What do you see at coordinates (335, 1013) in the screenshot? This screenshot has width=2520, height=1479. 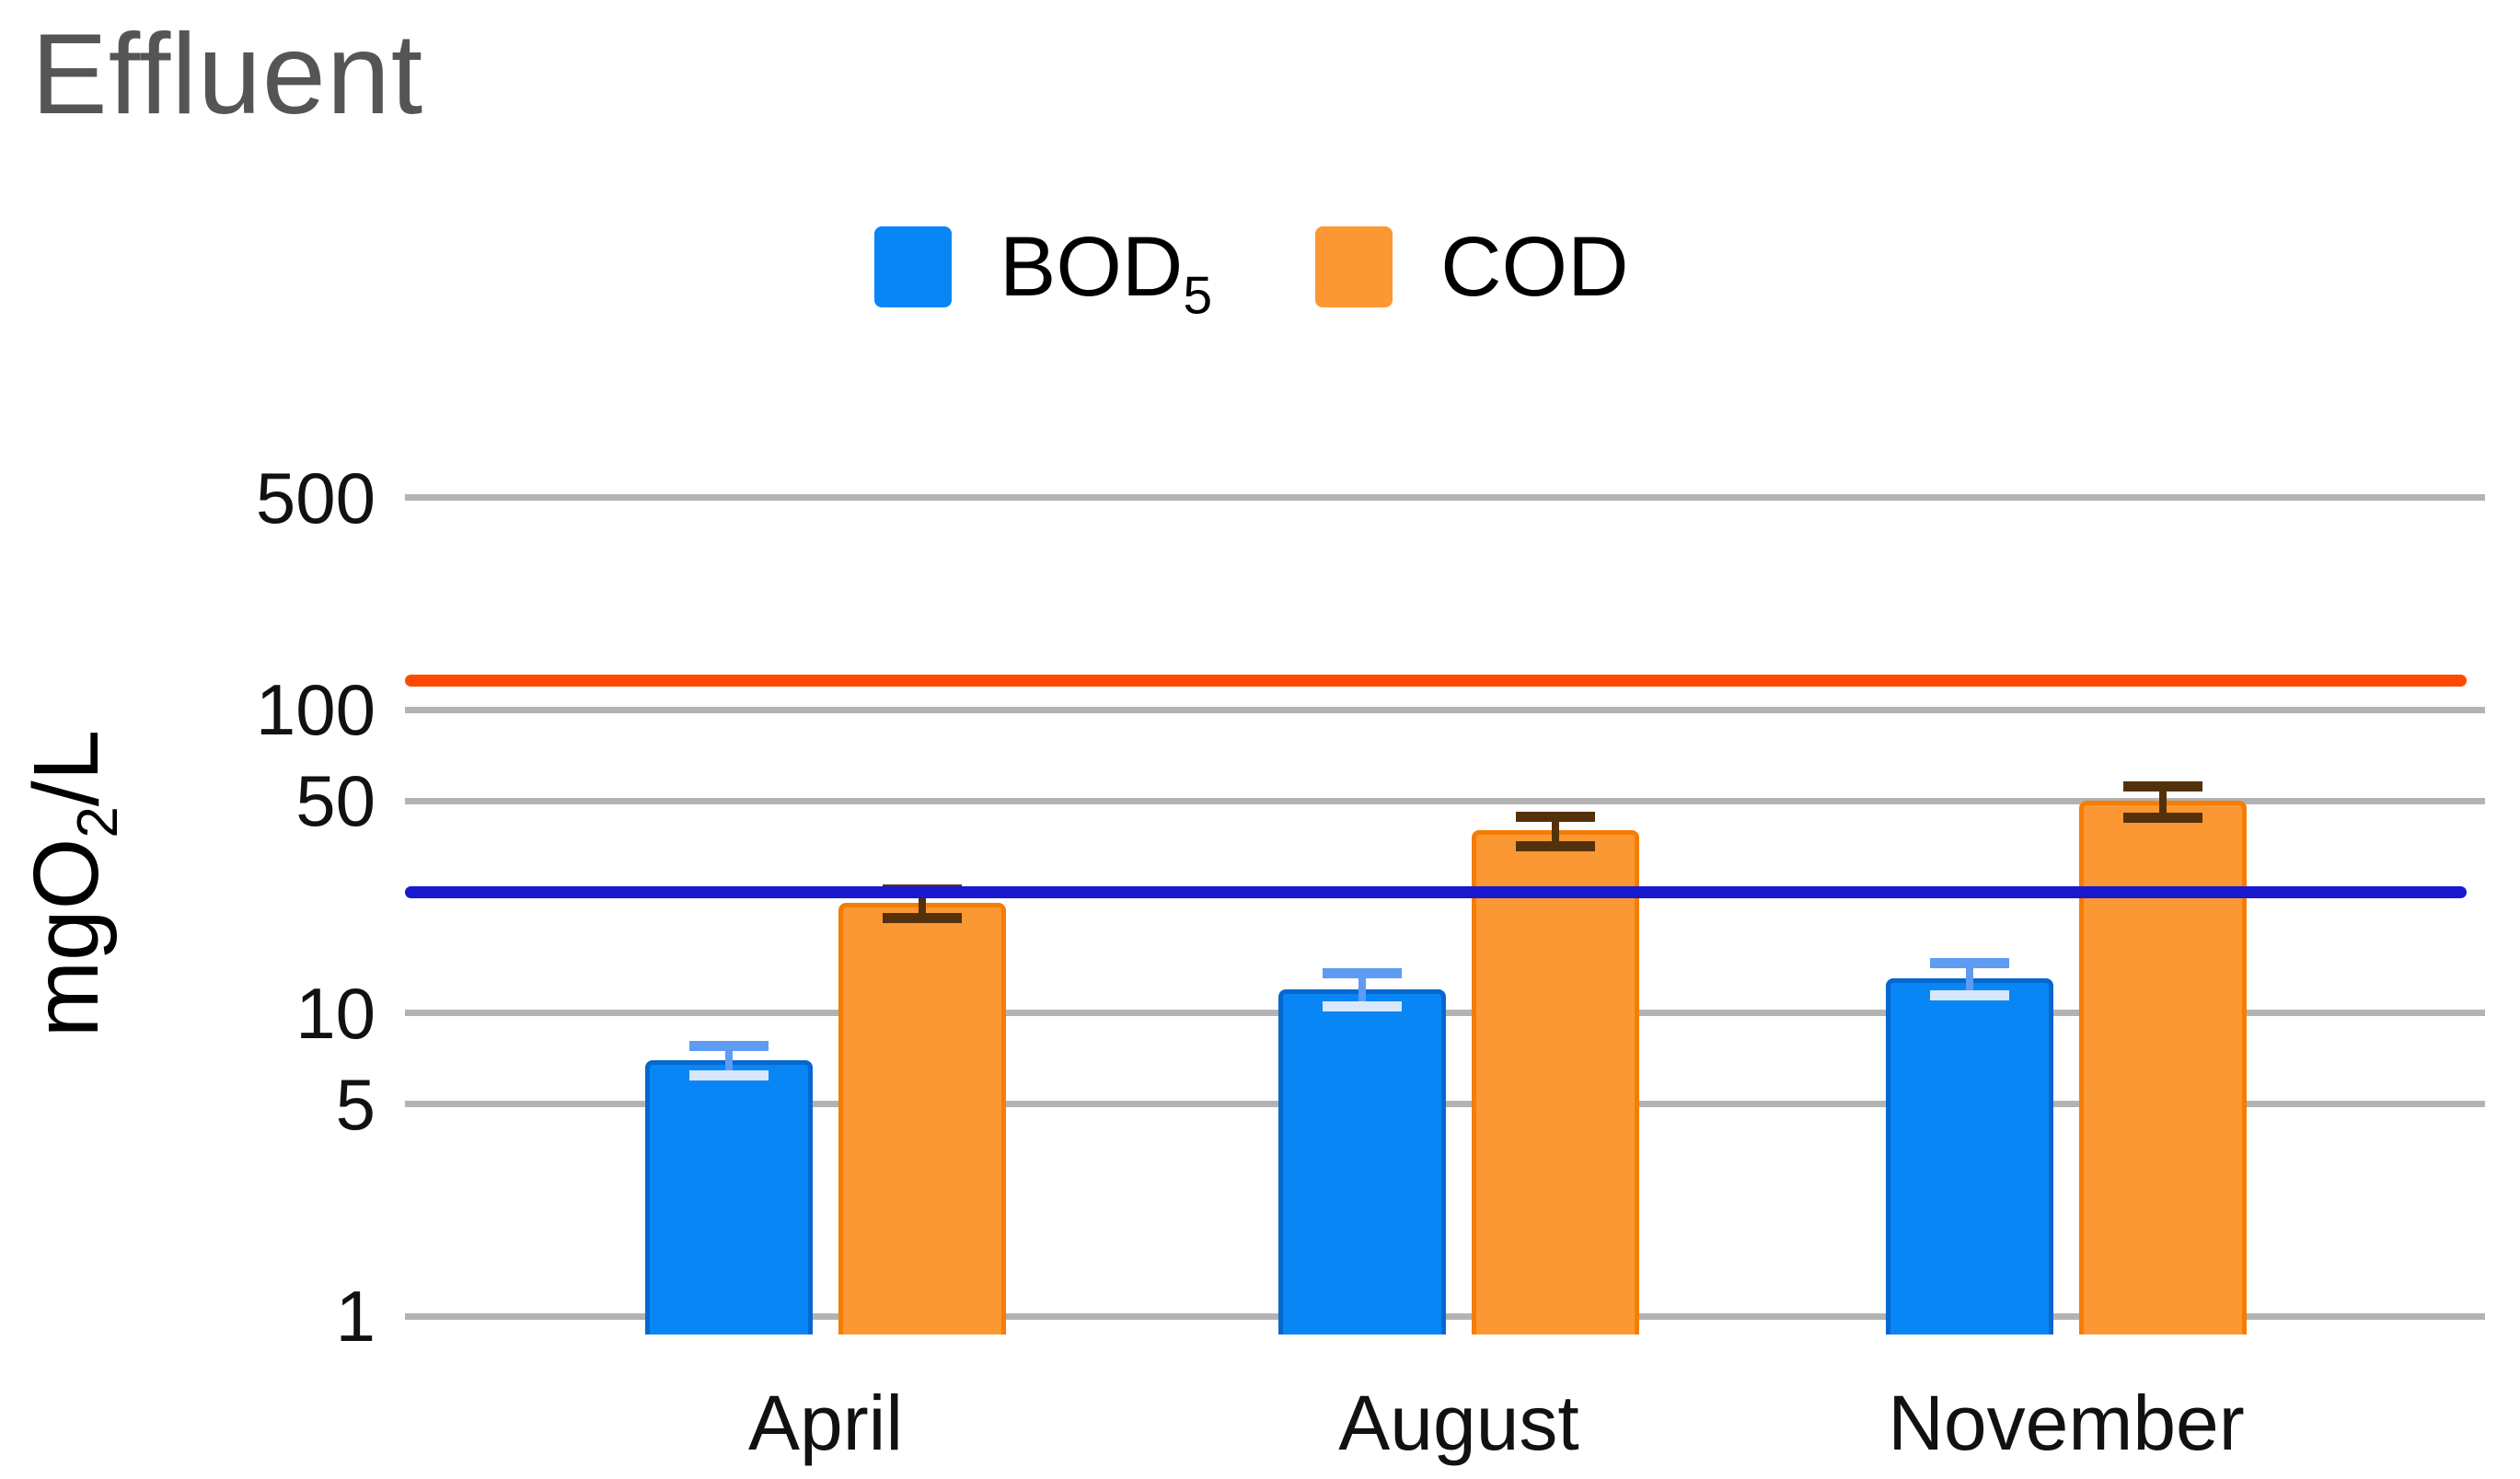 I see `y-tick-label-10: 10` at bounding box center [335, 1013].